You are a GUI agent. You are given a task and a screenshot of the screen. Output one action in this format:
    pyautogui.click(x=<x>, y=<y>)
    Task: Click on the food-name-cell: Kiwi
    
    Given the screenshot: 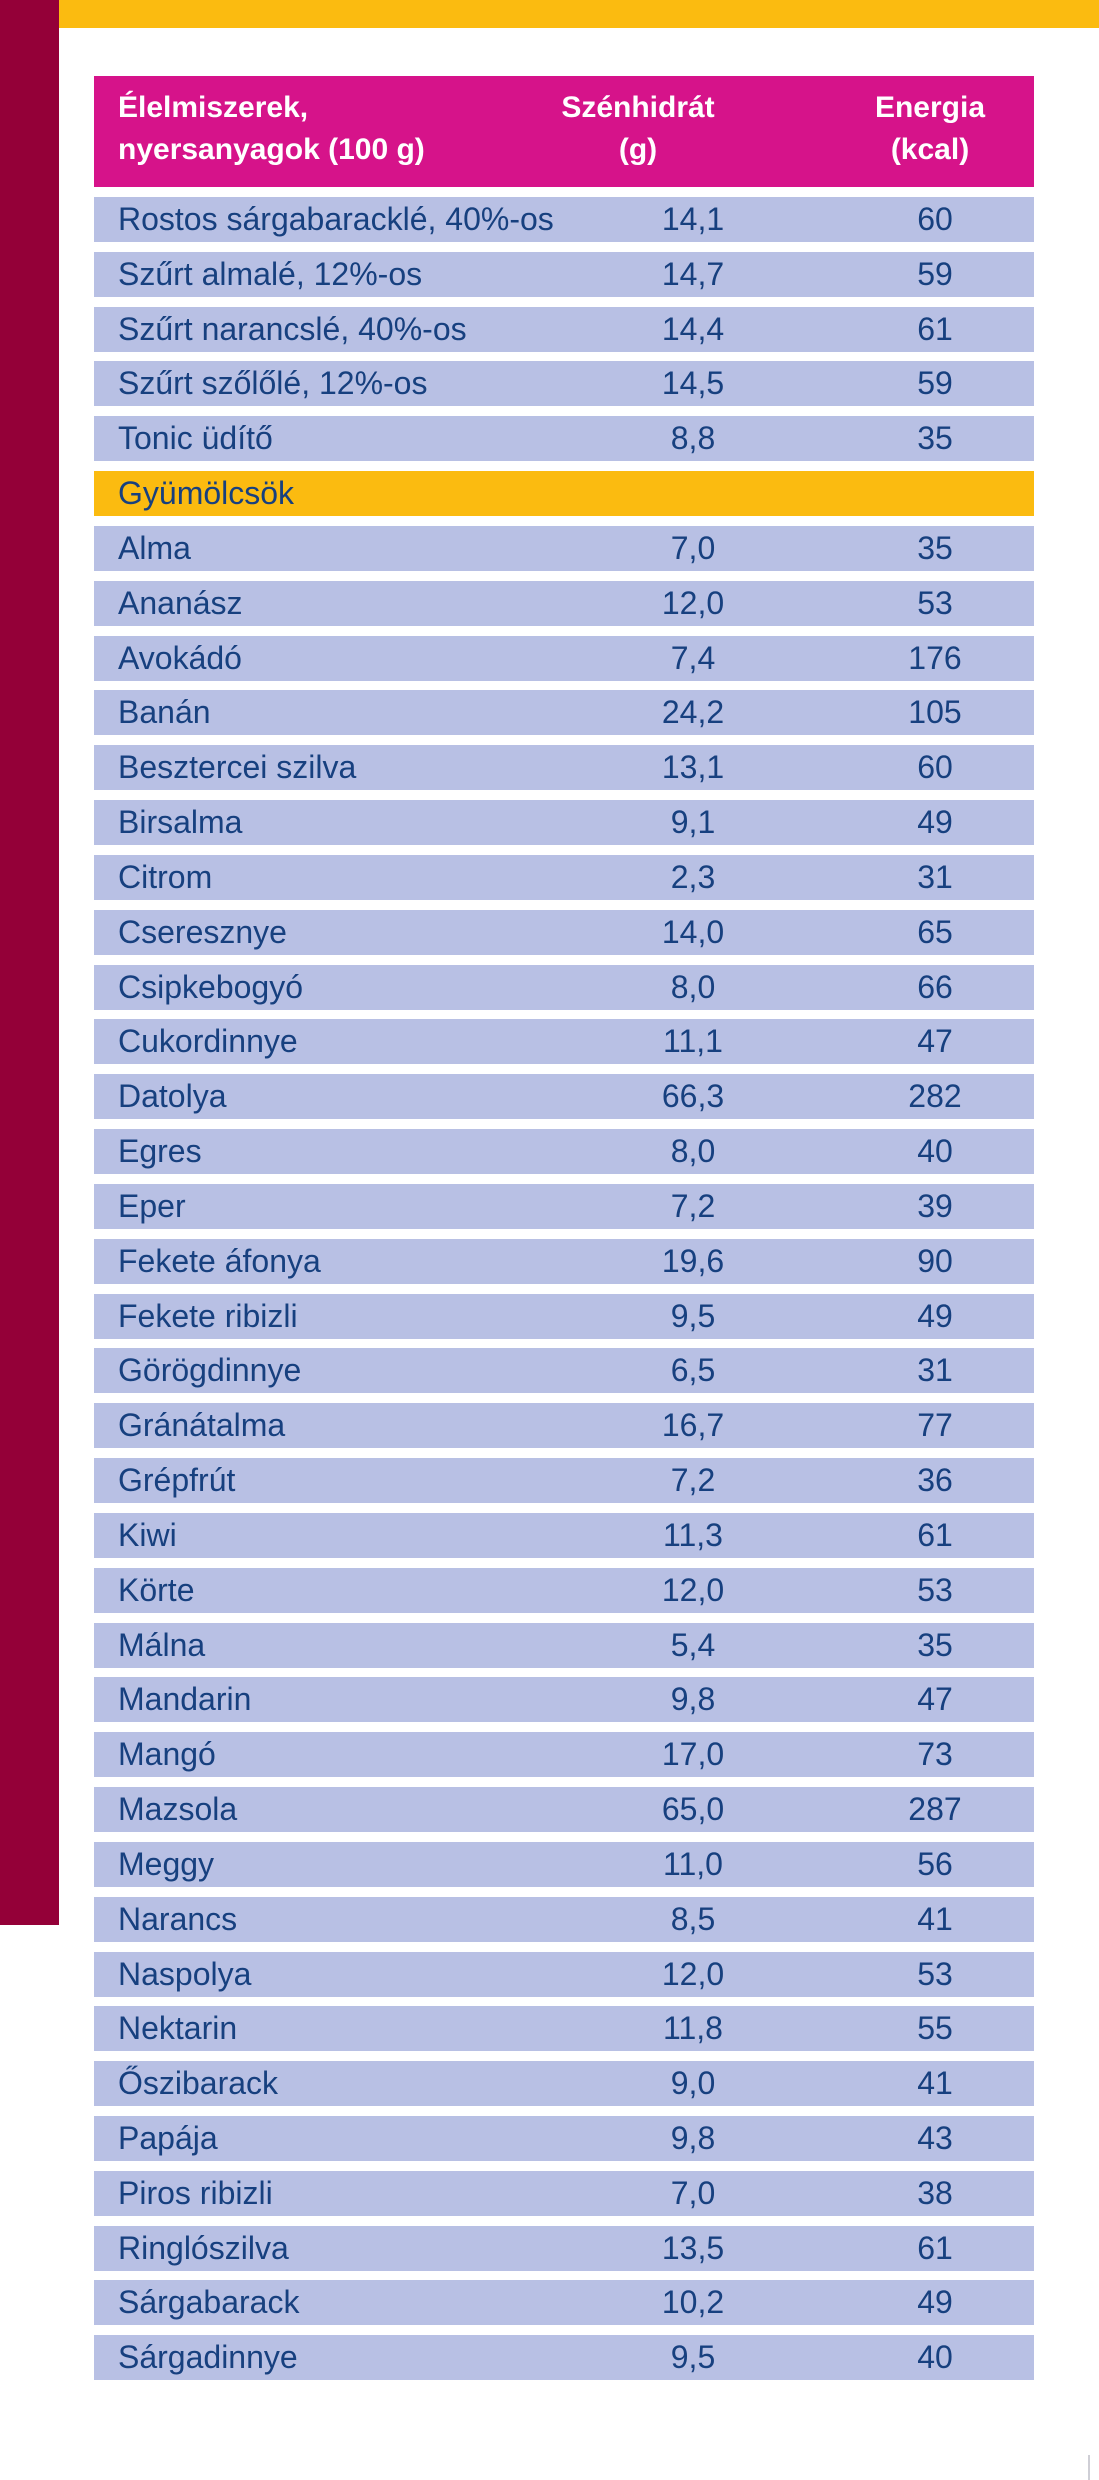 What is the action you would take?
    pyautogui.click(x=147, y=1534)
    